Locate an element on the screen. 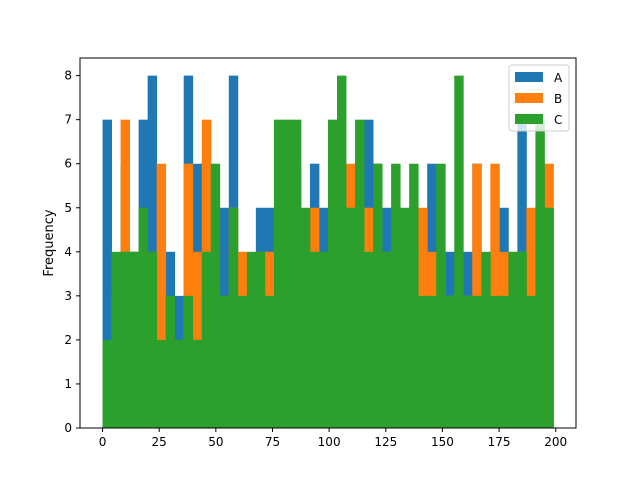 This screenshot has height=480, width=640. x-axis: 0 25 50 75 100 125 150 175 200 is located at coordinates (333, 438).